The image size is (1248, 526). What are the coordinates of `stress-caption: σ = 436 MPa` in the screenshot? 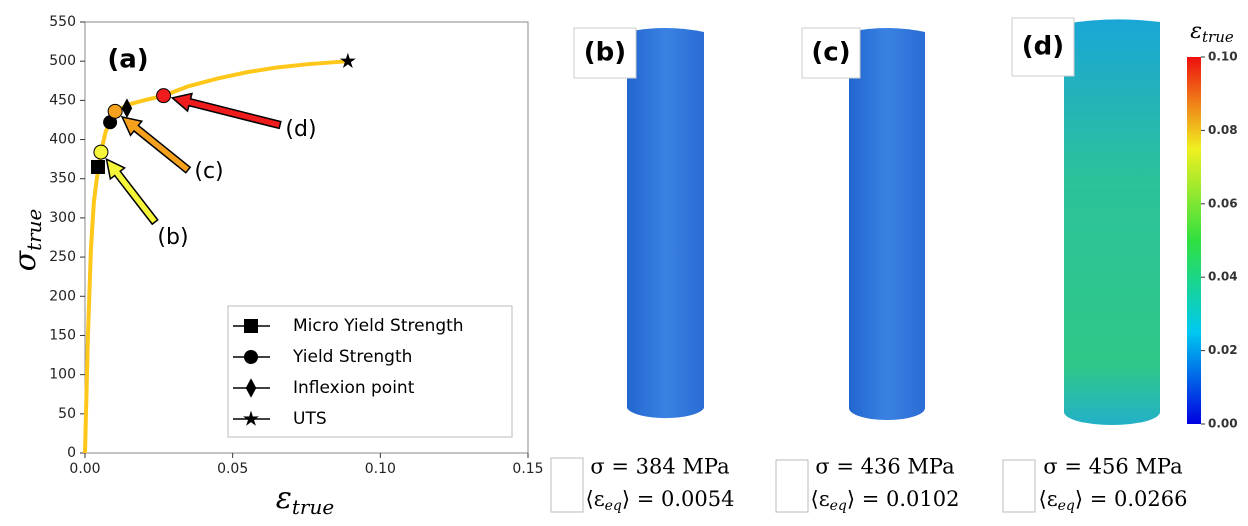 It's located at (884, 467).